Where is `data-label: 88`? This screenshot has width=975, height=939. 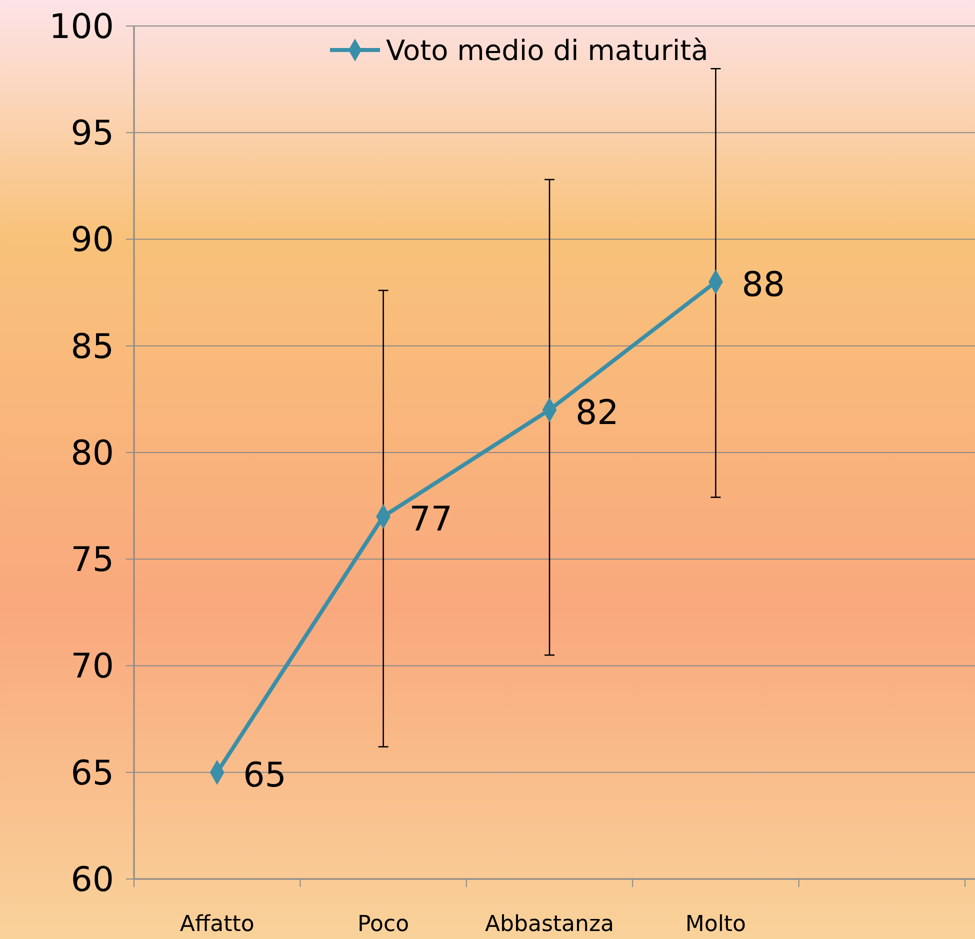 data-label: 88 is located at coordinates (763, 284).